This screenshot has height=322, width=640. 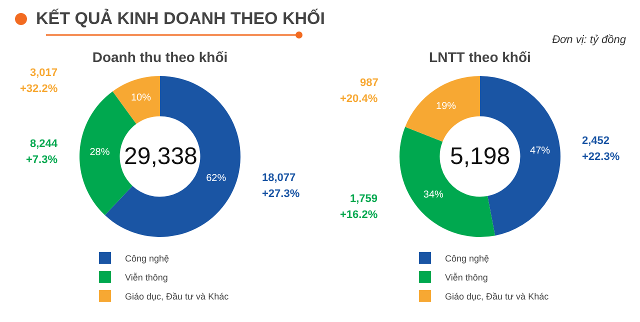 What do you see at coordinates (540, 150) in the screenshot?
I see `data-label: 47%` at bounding box center [540, 150].